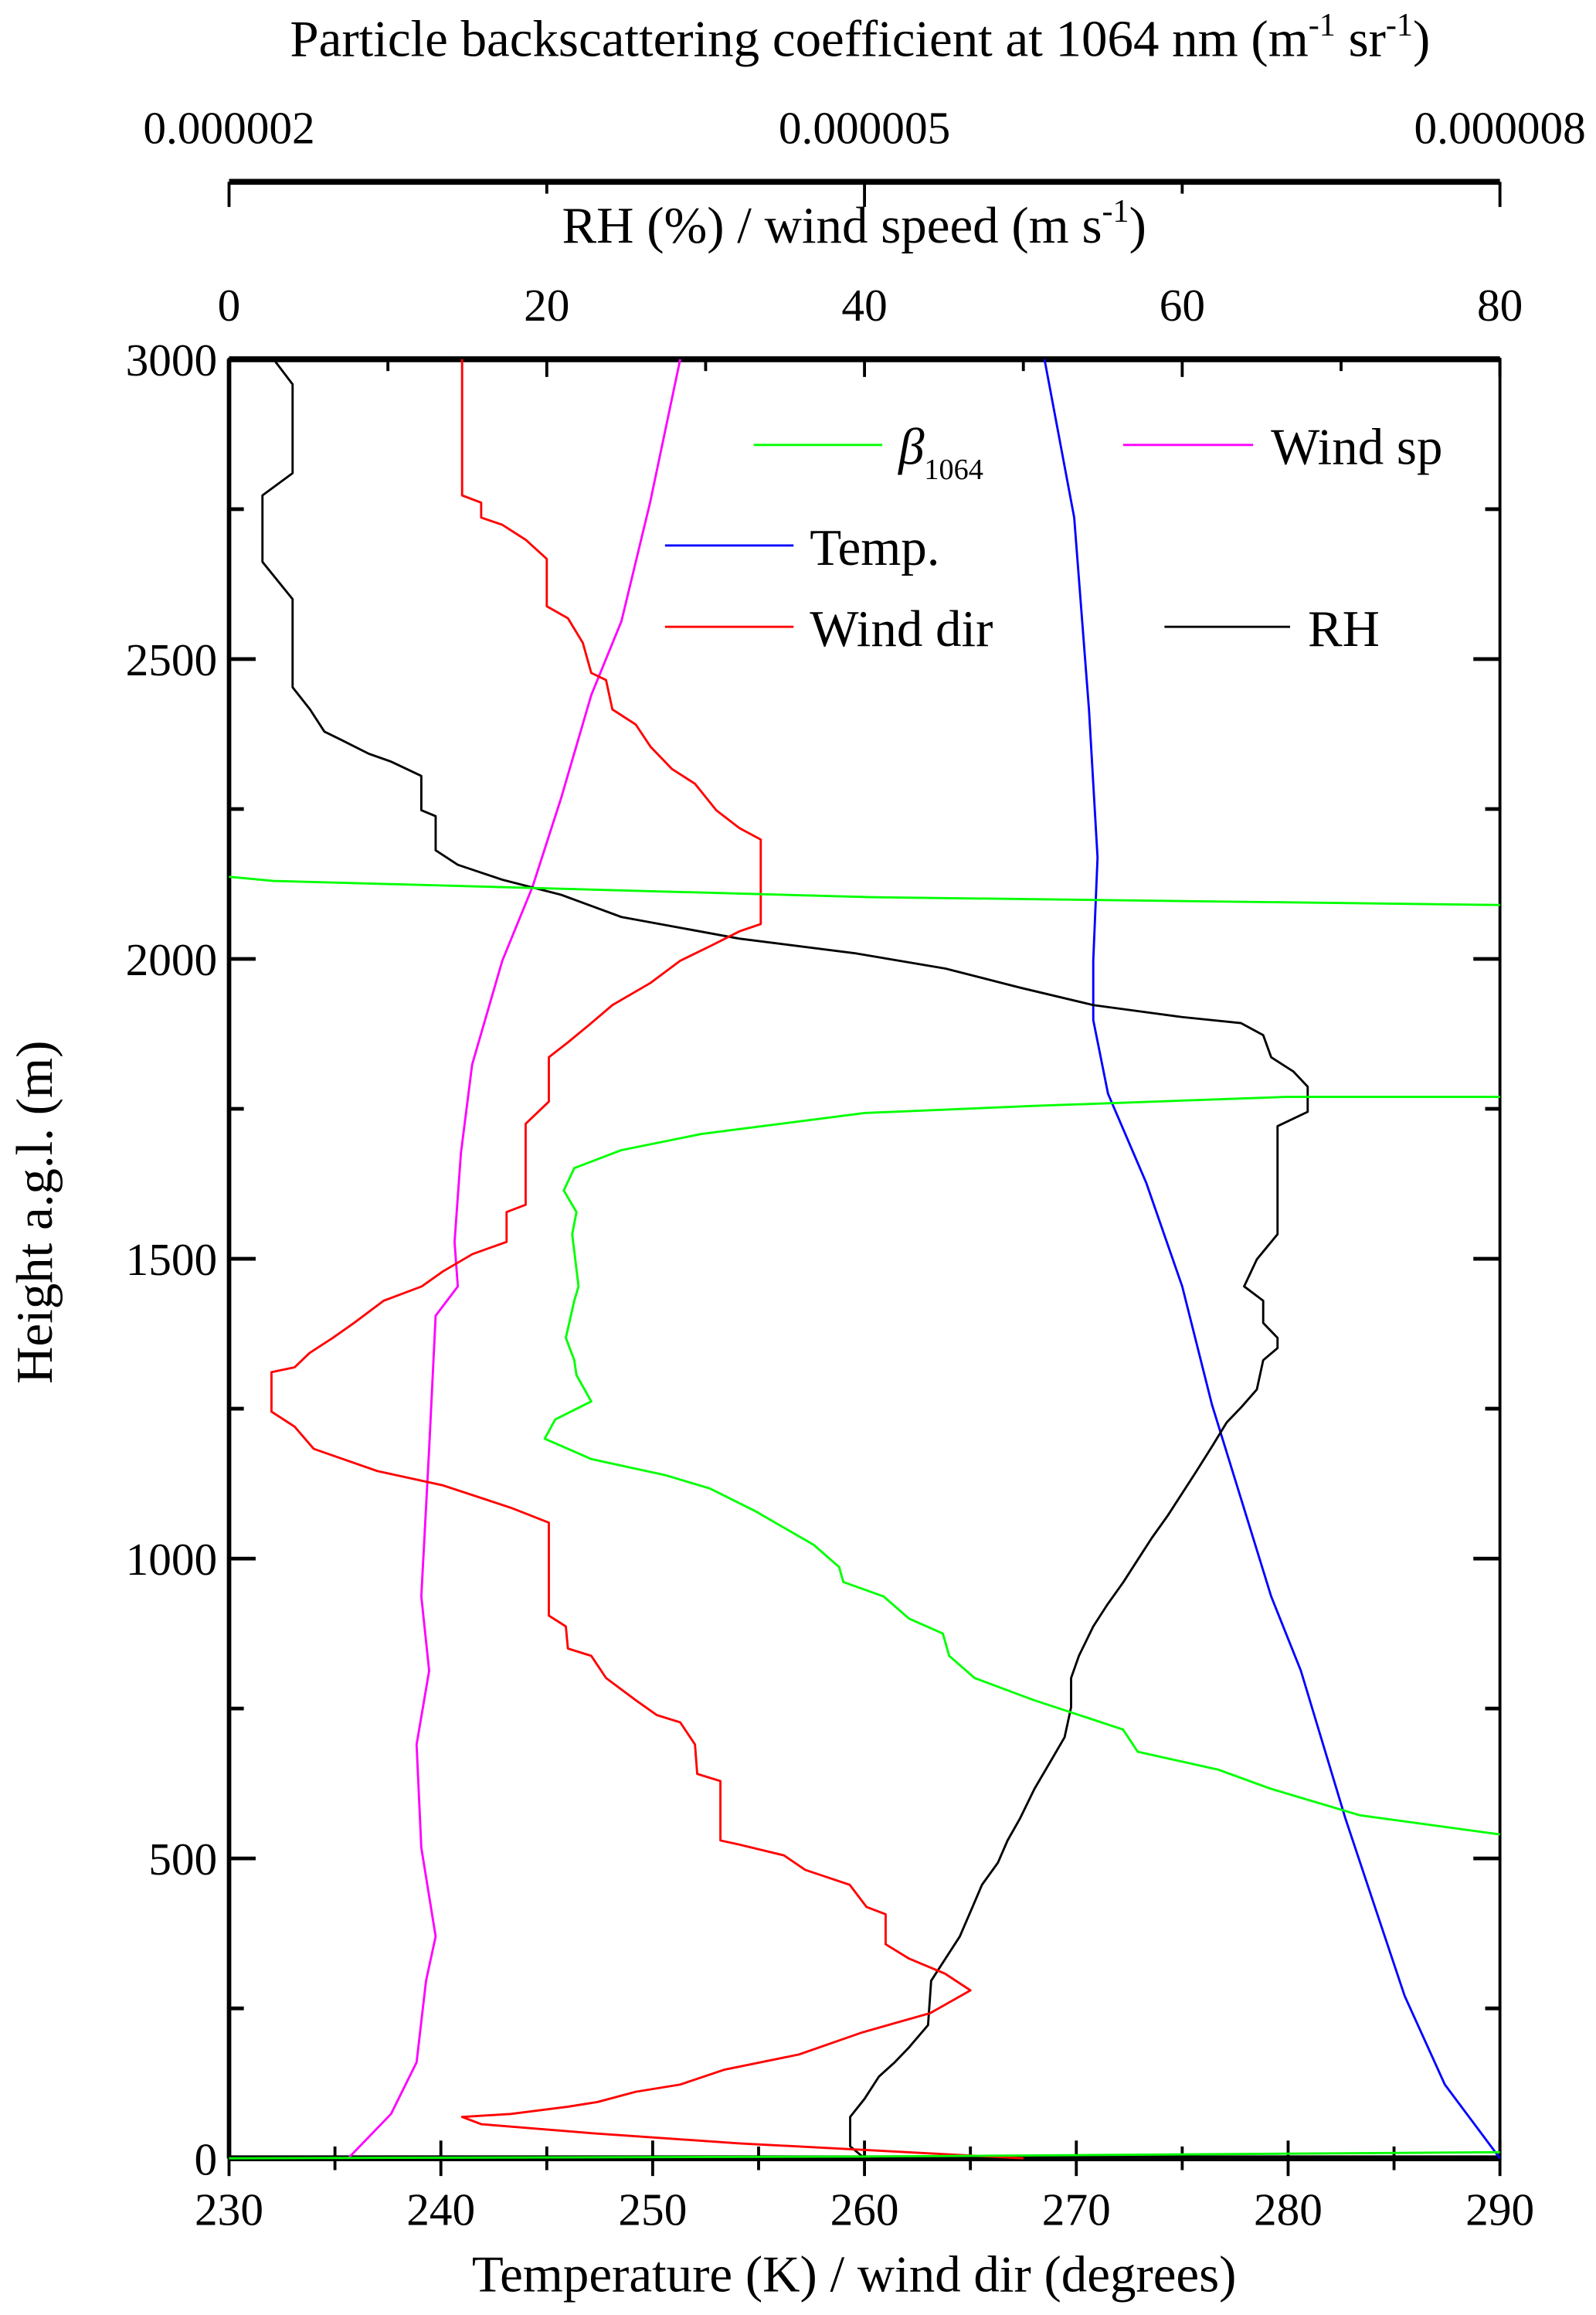  Describe the element at coordinates (172, 360) in the screenshot. I see `left-tick-label: 3000` at that location.